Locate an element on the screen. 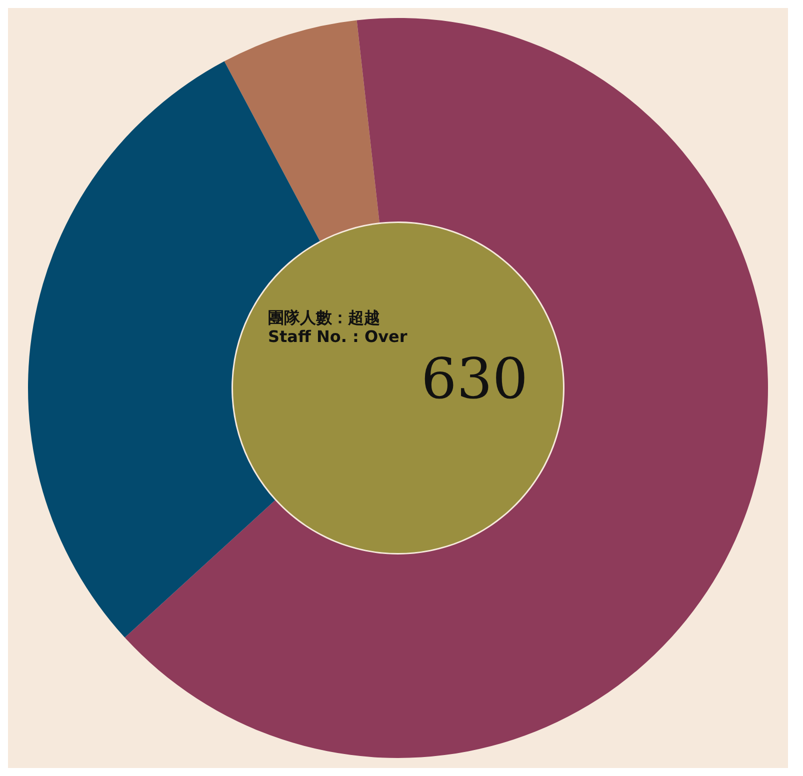 The image size is (803, 776). text: 630 is located at coordinates (474, 380).